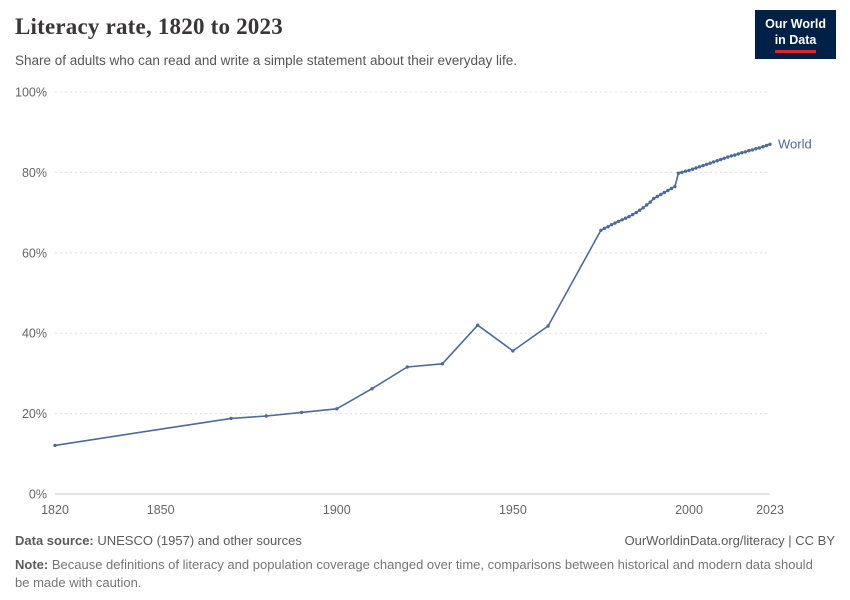 This screenshot has width=850, height=600. Describe the element at coordinates (161, 510) in the screenshot. I see `x-tick-label: 1850` at that location.